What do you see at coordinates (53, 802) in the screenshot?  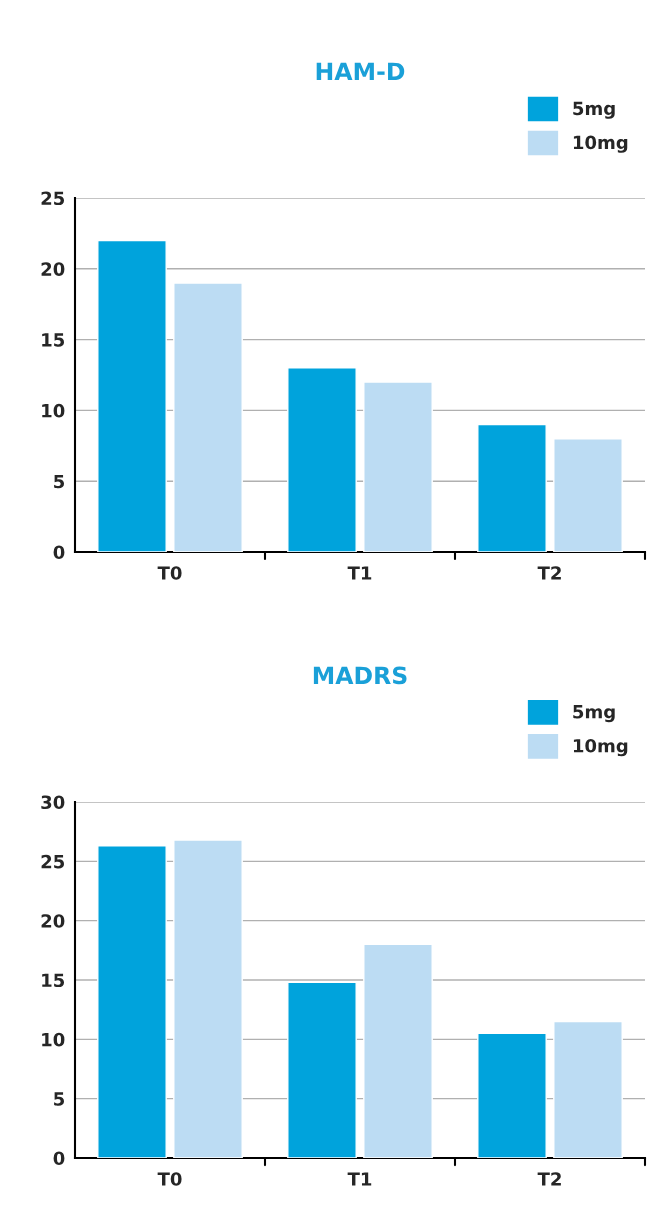 I see `y-tick-label: 30` at bounding box center [53, 802].